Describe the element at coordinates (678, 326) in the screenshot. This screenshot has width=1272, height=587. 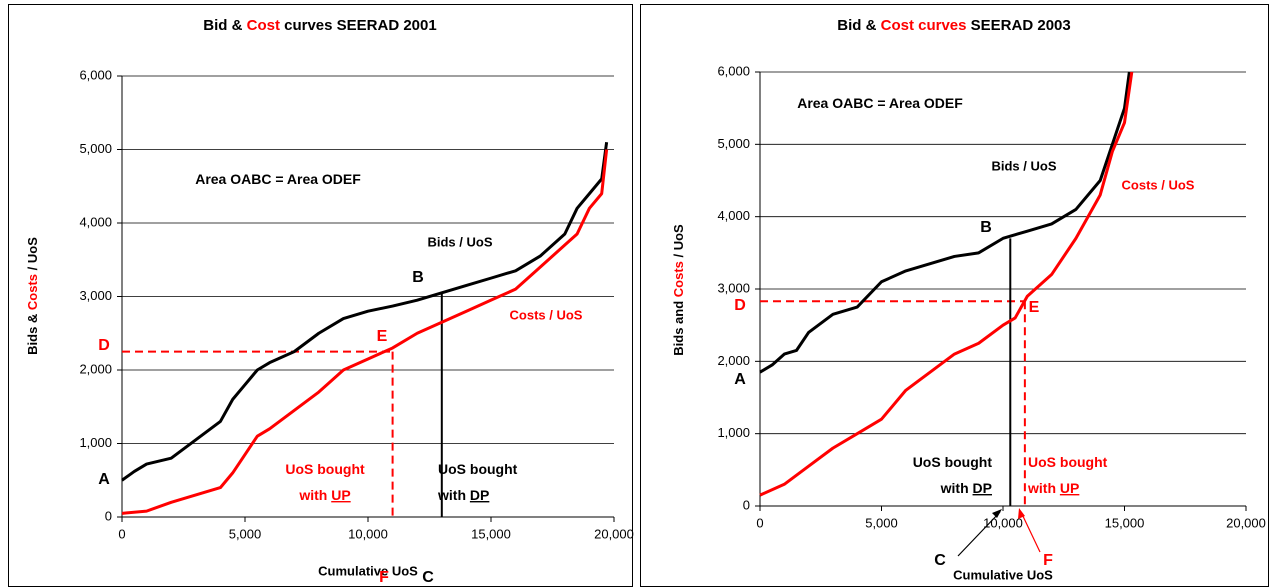
I see `text-part: Bids and` at that location.